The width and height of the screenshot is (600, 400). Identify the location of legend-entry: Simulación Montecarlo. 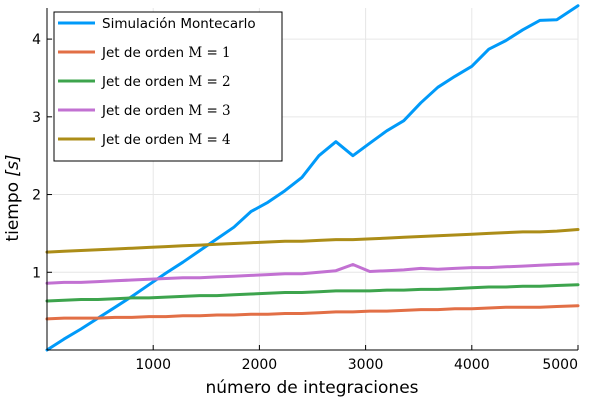
(179, 24).